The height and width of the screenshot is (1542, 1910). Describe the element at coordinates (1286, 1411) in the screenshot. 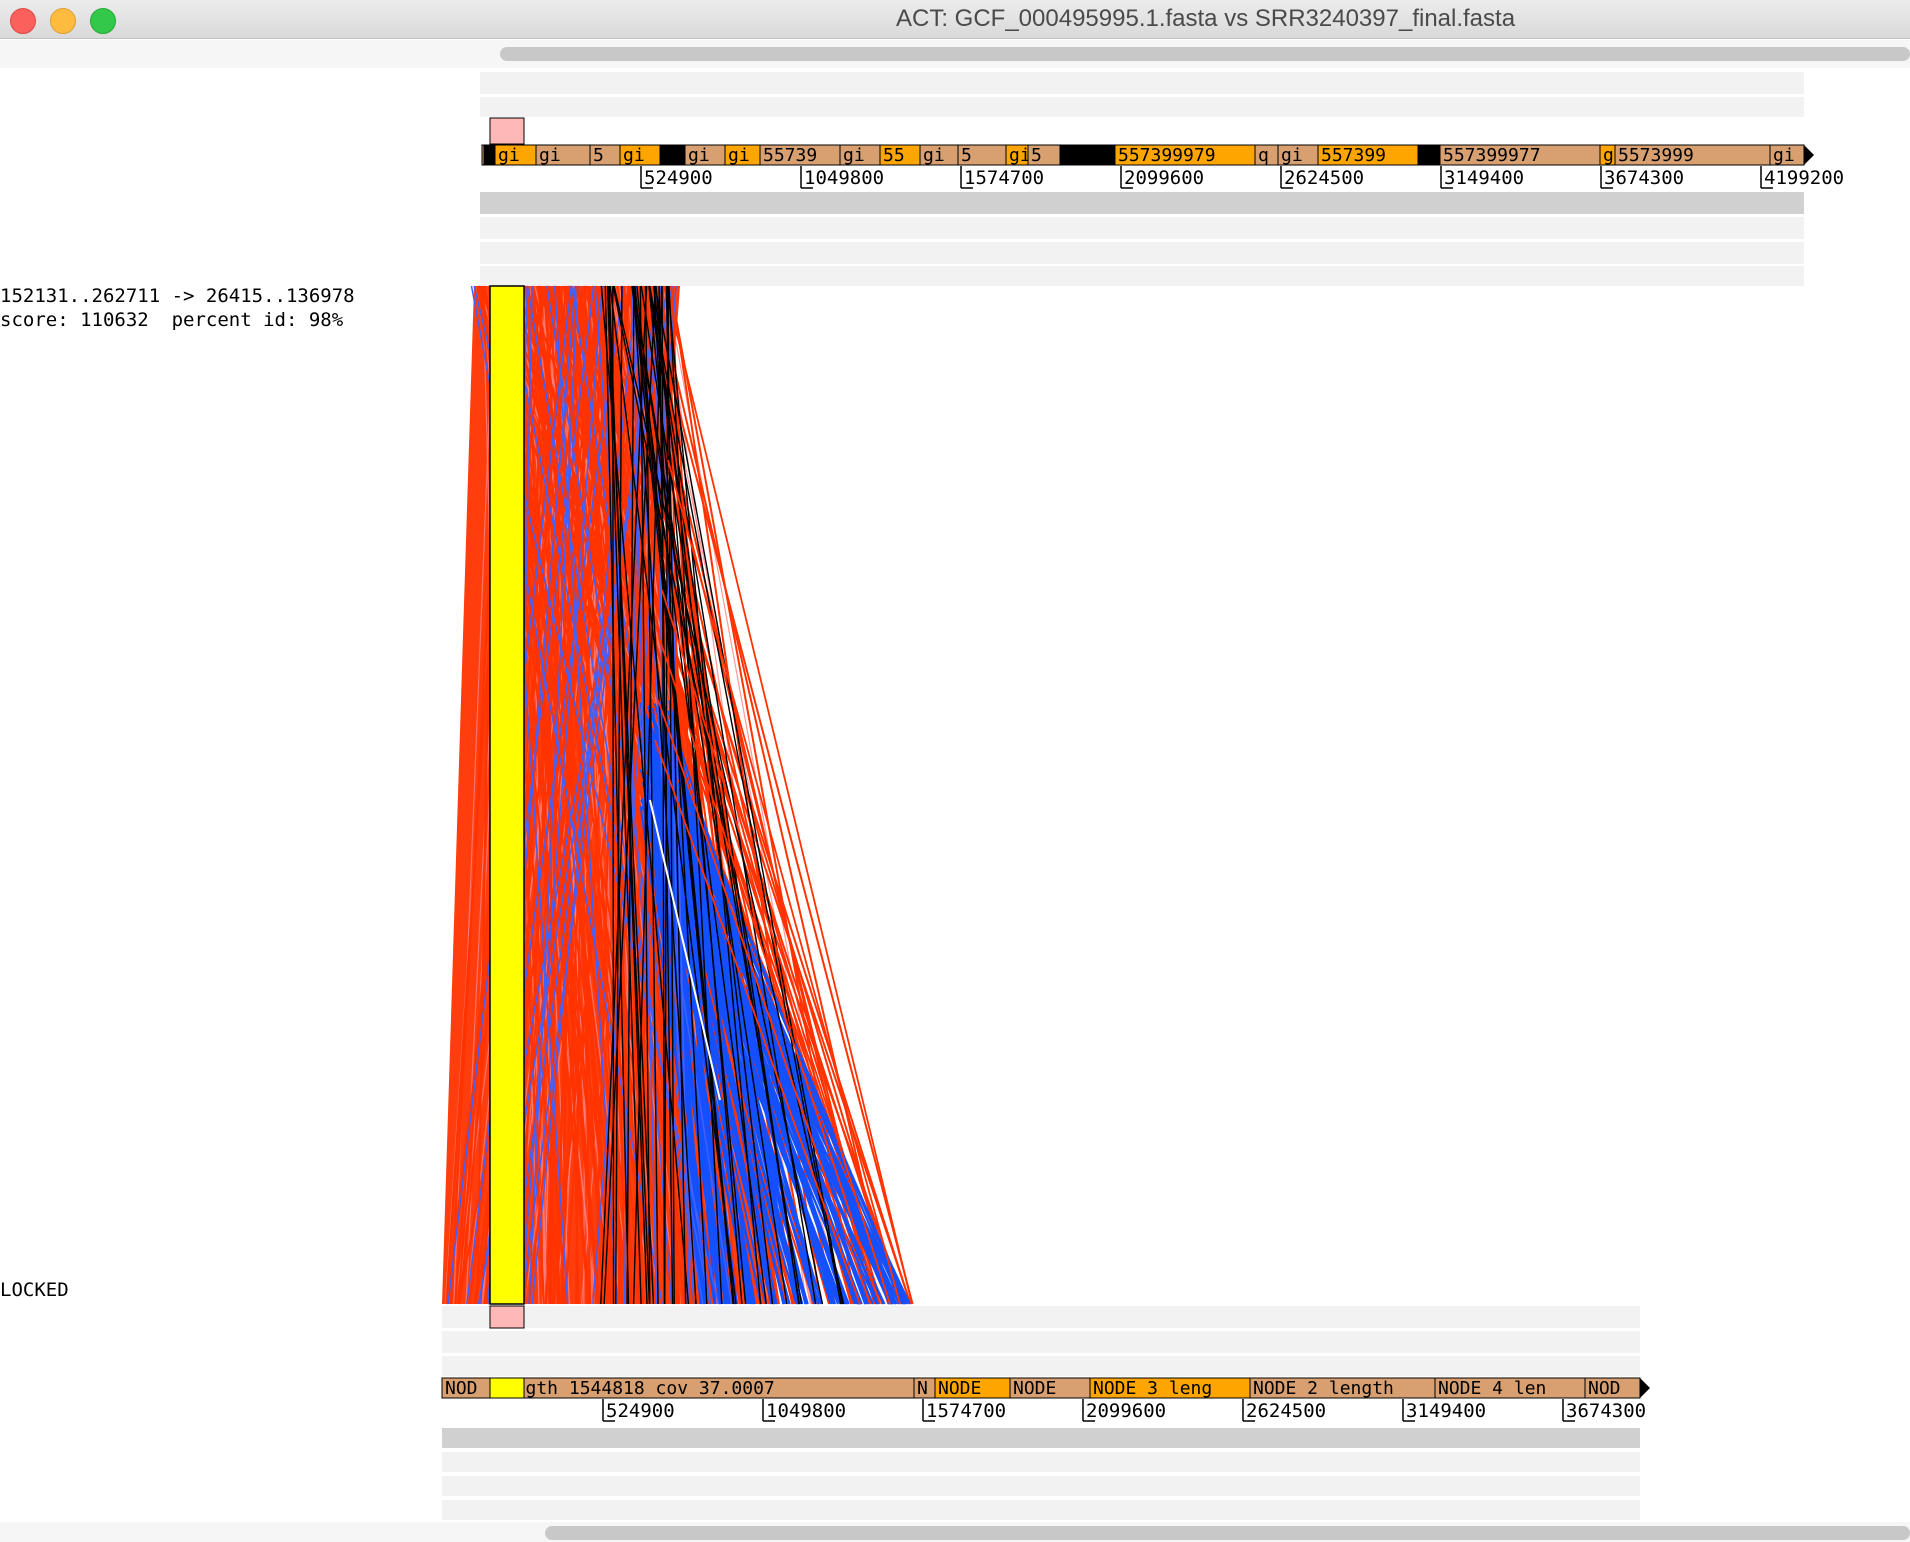

I see `bottom-sequence-tick-label: 2624500` at that location.